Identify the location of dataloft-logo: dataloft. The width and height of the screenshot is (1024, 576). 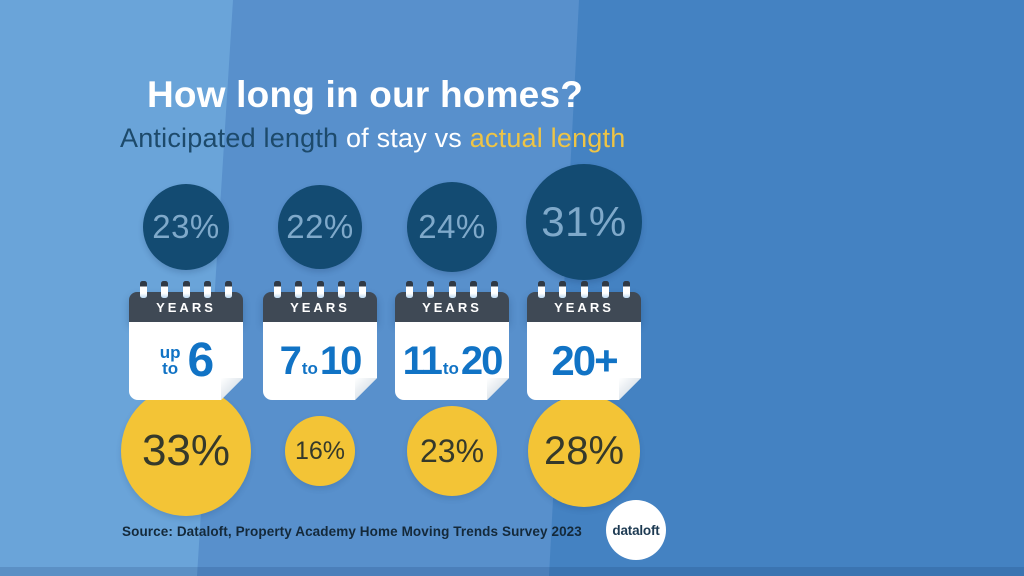
(636, 530).